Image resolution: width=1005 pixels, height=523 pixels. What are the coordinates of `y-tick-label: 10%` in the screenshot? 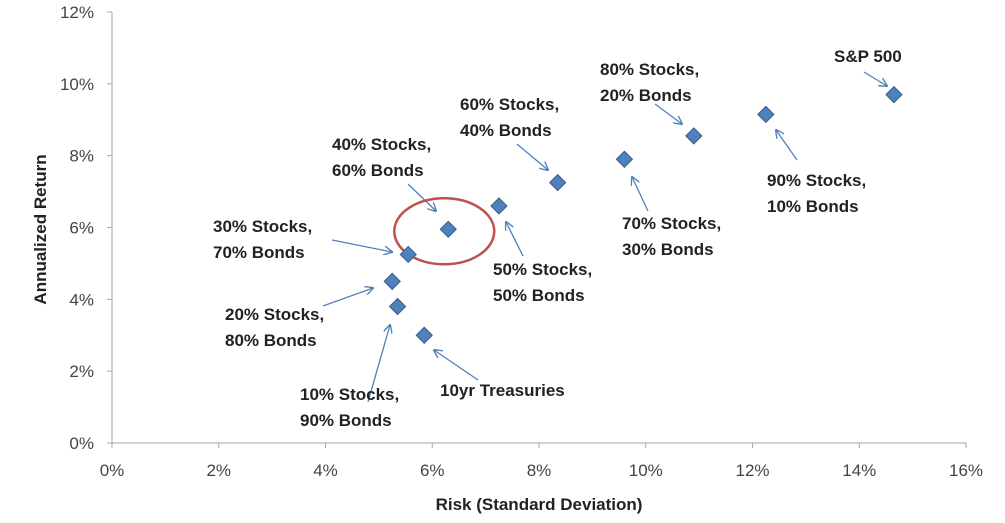 It's located at (77, 84).